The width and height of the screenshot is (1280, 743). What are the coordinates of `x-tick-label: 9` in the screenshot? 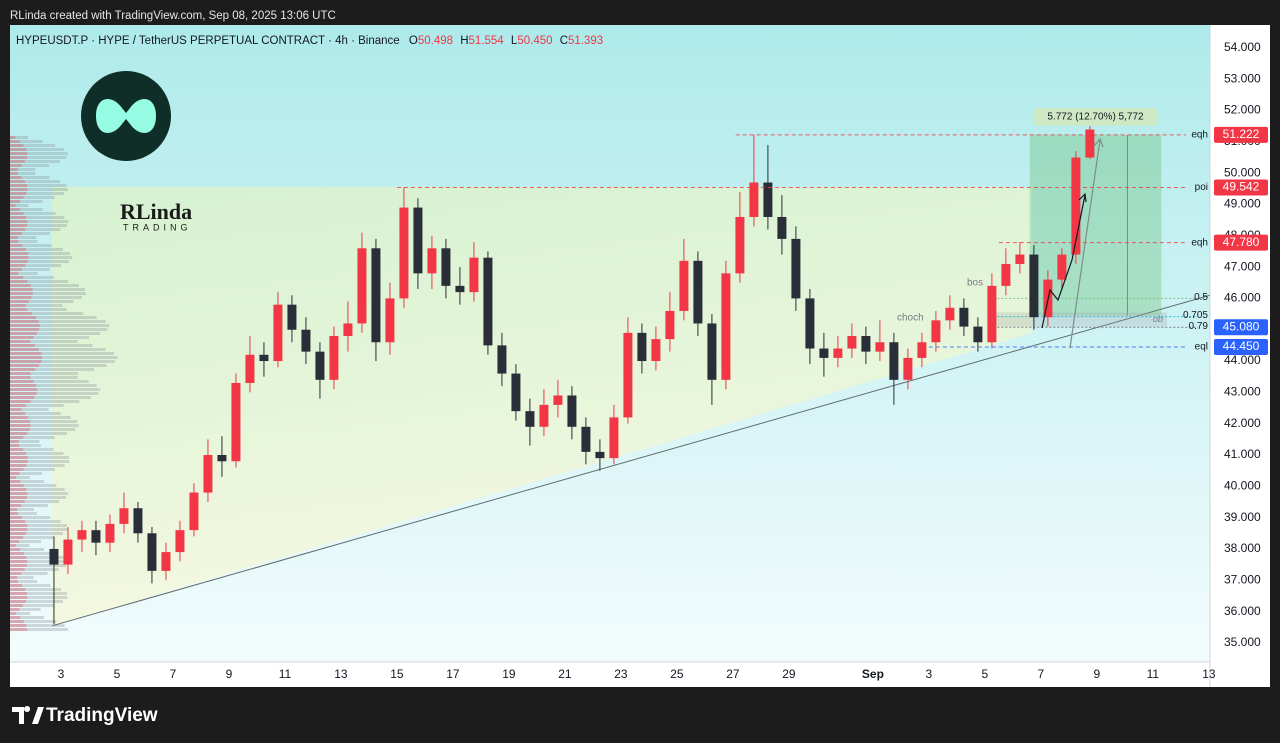 It's located at (229, 674).